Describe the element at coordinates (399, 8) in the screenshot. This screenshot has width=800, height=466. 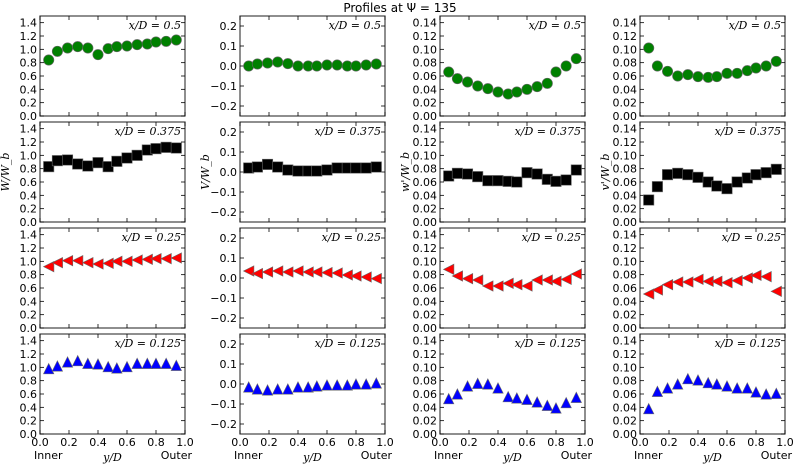
I see `figure-title: Profiles at Ψ = 135` at that location.